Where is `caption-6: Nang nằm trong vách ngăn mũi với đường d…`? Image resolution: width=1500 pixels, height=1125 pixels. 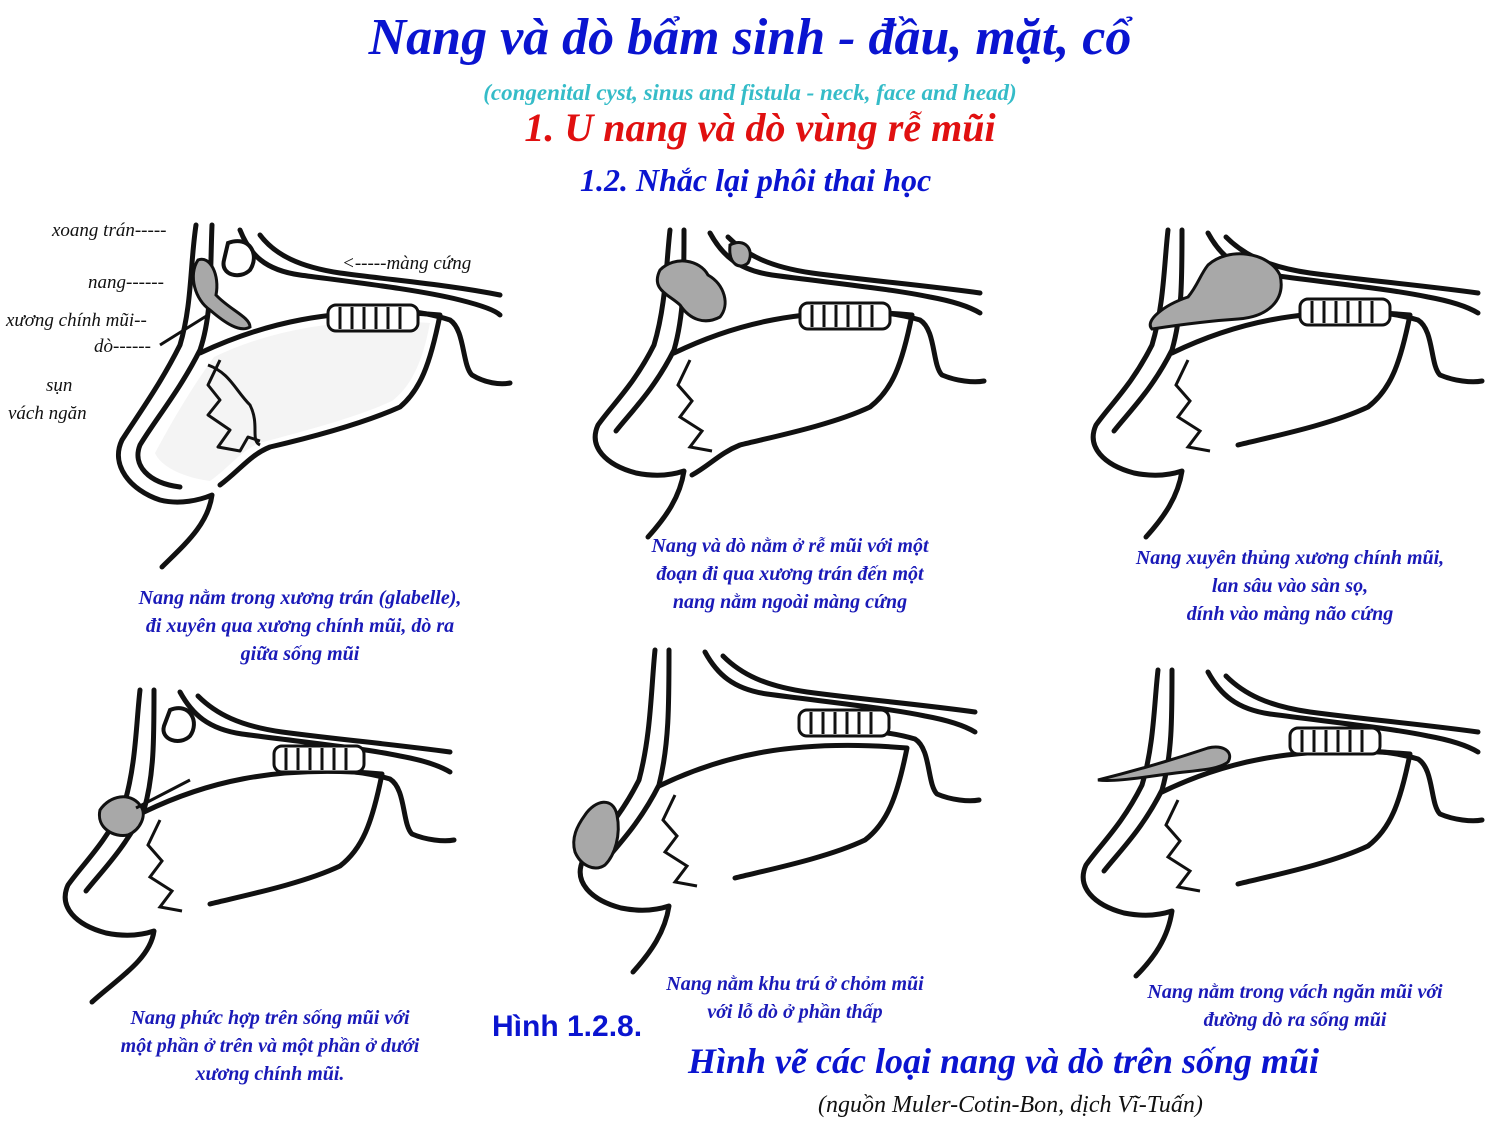 caption-6: Nang nằm trong vách ngăn mũi với đường d… is located at coordinates (1295, 1006).